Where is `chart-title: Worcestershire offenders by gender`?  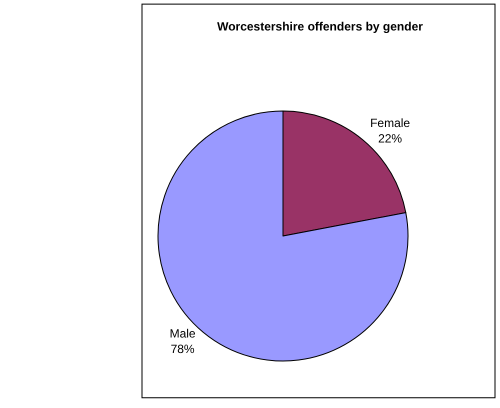 chart-title: Worcestershire offenders by gender is located at coordinates (320, 27).